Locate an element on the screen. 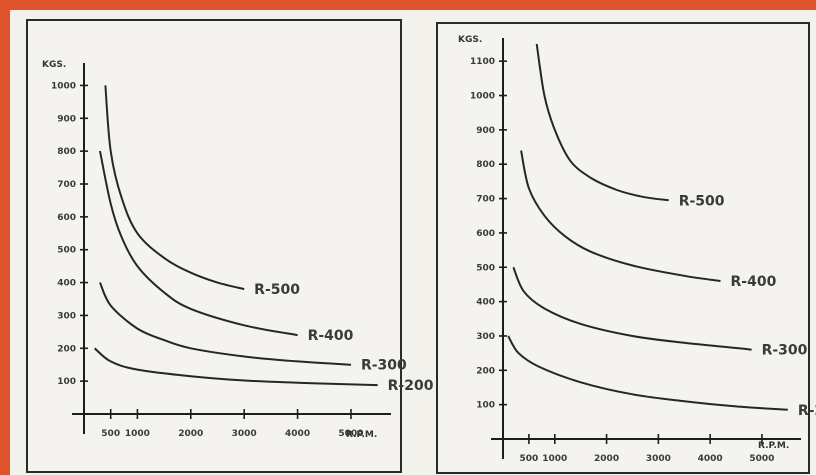  y-tick-label: 1100 is located at coordinates (482, 62).